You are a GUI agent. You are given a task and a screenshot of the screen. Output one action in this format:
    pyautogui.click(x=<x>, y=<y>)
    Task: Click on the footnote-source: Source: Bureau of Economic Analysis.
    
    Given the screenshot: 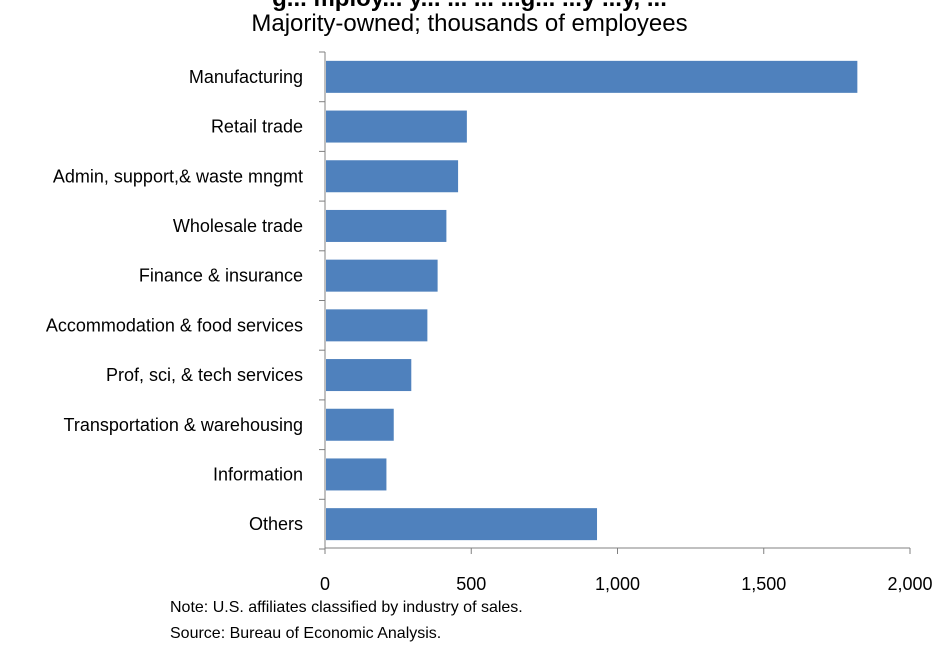 What is the action you would take?
    pyautogui.click(x=306, y=633)
    